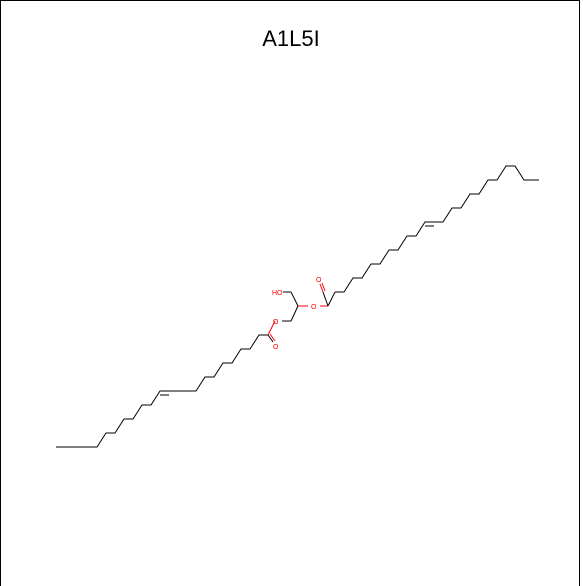 This screenshot has width=583, height=586. Describe the element at coordinates (277, 293) in the screenshot. I see `hydroxyl-label: HO` at that location.